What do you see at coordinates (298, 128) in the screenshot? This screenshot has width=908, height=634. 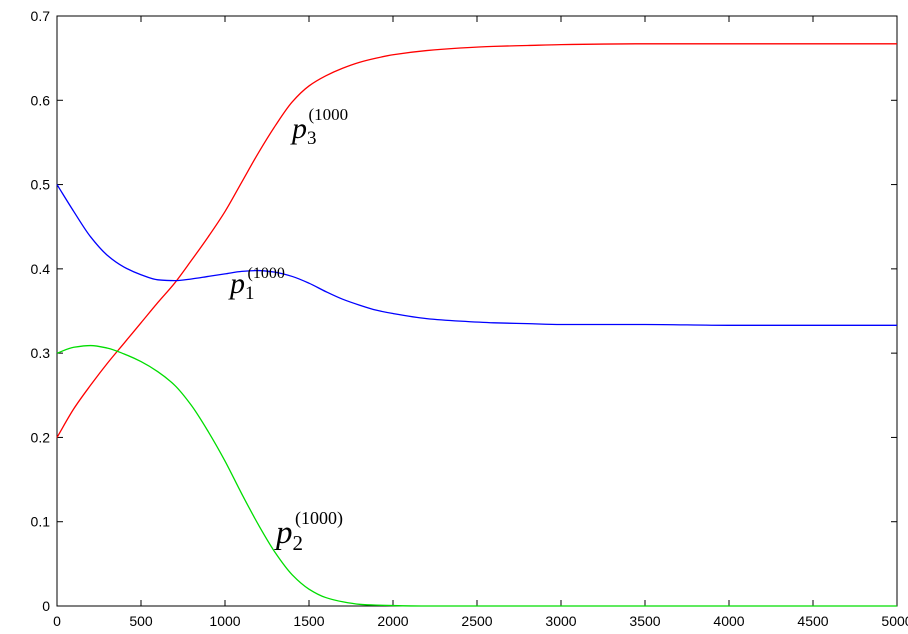 I see `series-label-p3-base: p` at bounding box center [298, 128].